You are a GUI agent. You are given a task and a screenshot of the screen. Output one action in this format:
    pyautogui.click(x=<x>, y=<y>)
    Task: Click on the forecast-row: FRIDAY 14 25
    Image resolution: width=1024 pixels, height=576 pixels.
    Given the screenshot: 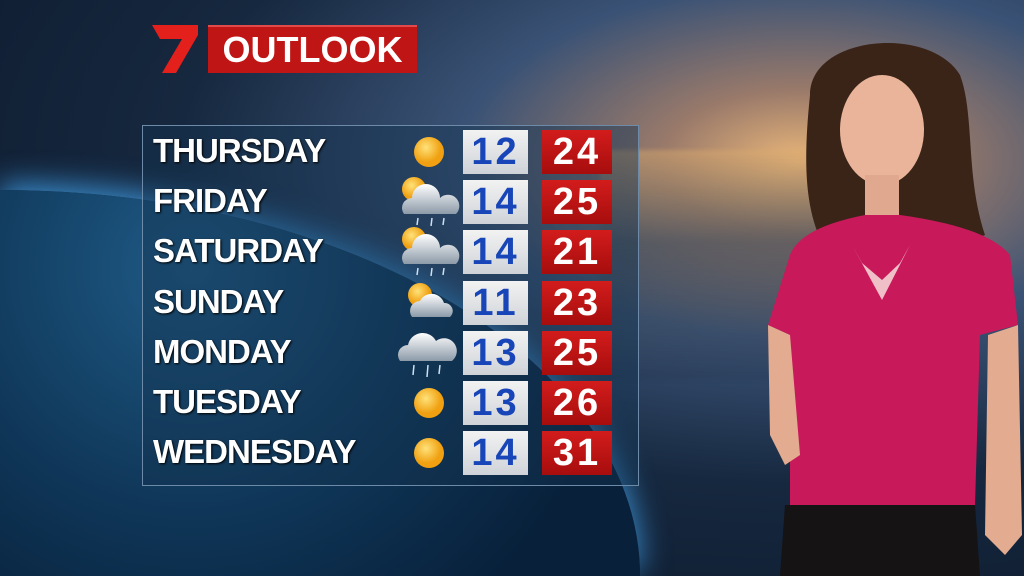 What is the action you would take?
    pyautogui.click(x=390, y=201)
    